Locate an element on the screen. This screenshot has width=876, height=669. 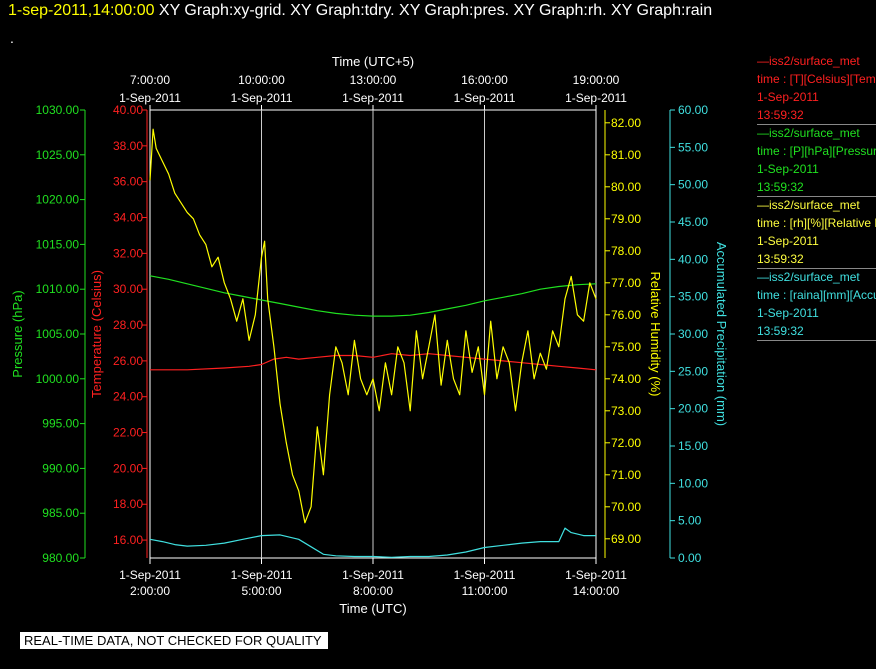
temperature-tick-label: 20.00 is located at coordinates (128, 468).